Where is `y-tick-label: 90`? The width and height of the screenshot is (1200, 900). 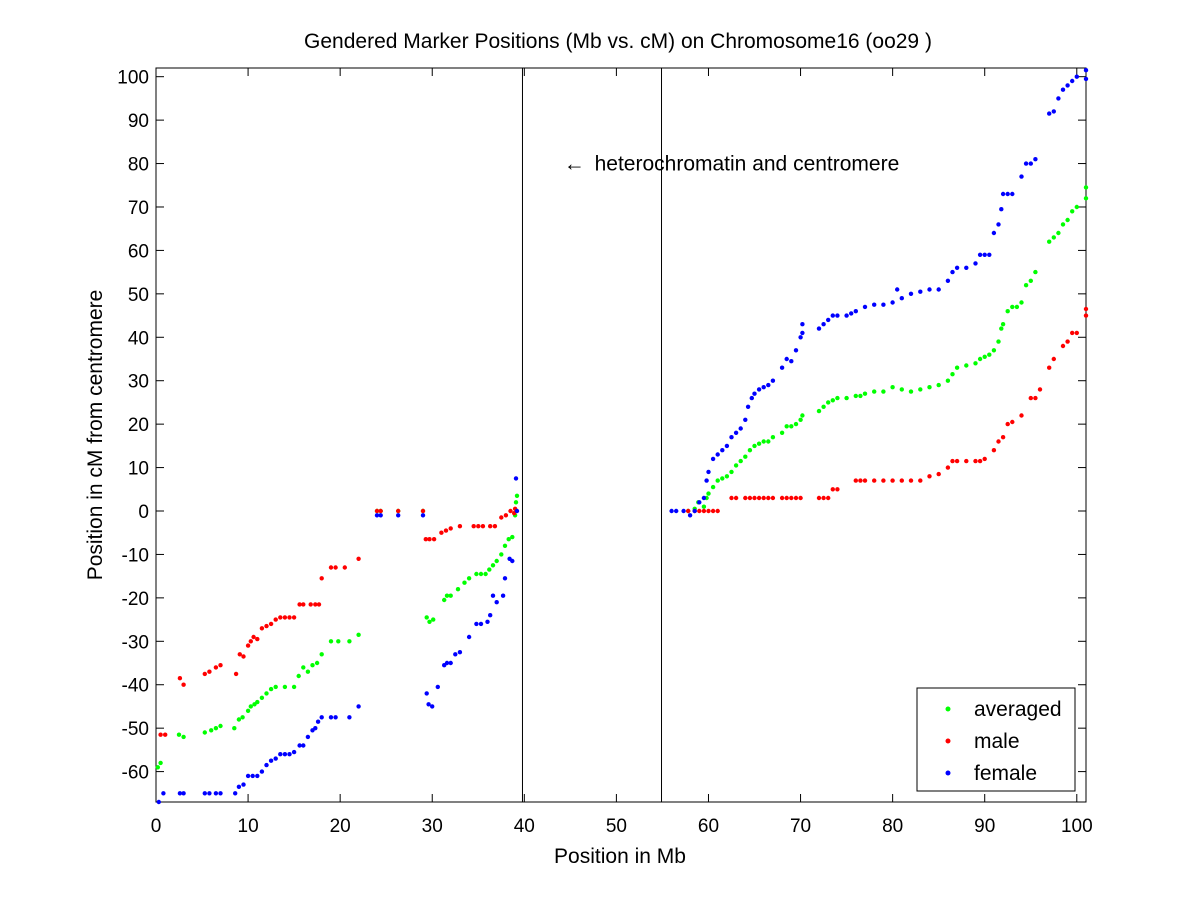 y-tick-label: 90 is located at coordinates (138, 121).